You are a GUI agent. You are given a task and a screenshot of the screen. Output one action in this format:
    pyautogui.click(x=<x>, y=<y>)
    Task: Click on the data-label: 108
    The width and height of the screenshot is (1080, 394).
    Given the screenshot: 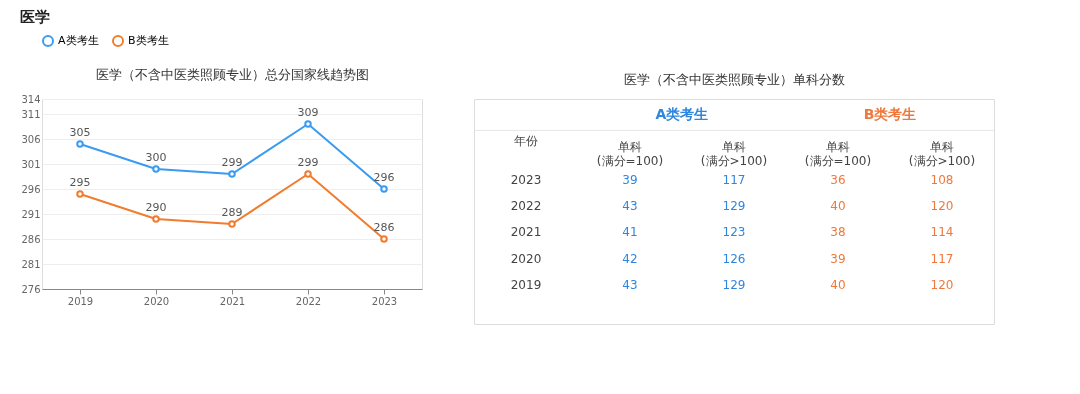 What is the action you would take?
    pyautogui.click(x=942, y=180)
    